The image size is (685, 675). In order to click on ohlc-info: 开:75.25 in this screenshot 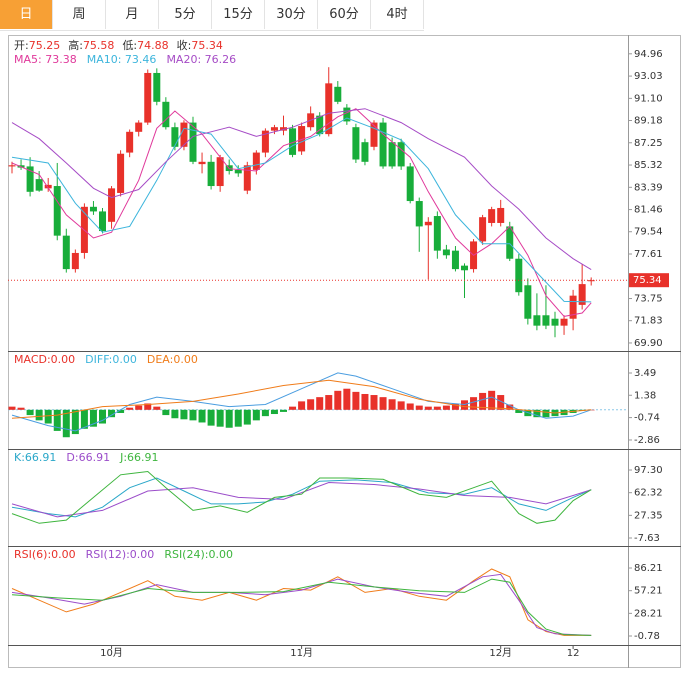, I will do `click(37, 45)`.